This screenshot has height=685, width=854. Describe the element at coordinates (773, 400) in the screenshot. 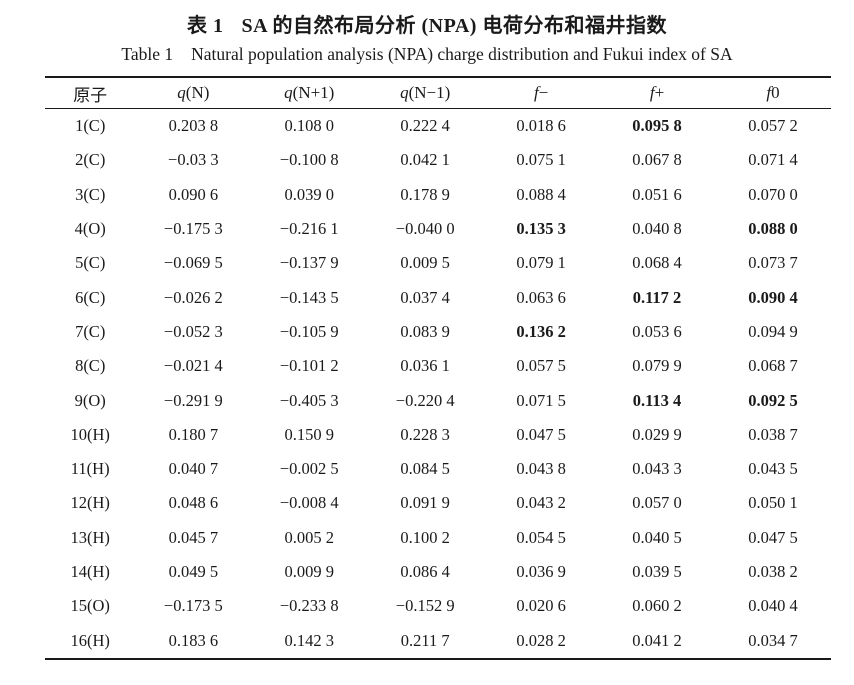

I see `value-cell: 0.092 5` at that location.